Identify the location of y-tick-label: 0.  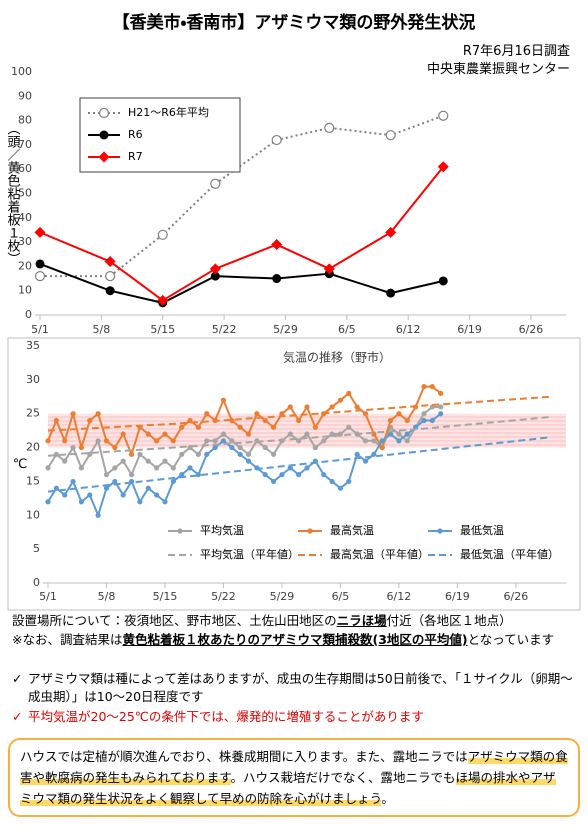
(28, 314).